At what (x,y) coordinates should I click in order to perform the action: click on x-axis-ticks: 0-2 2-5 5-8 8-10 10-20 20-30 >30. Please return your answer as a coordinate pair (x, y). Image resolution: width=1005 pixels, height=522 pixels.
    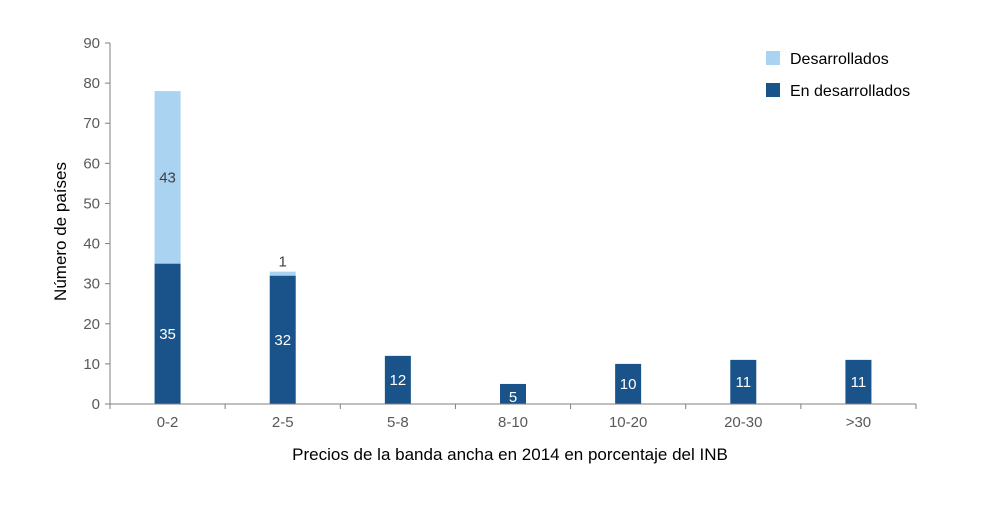
    Looking at the image, I should click on (513, 417).